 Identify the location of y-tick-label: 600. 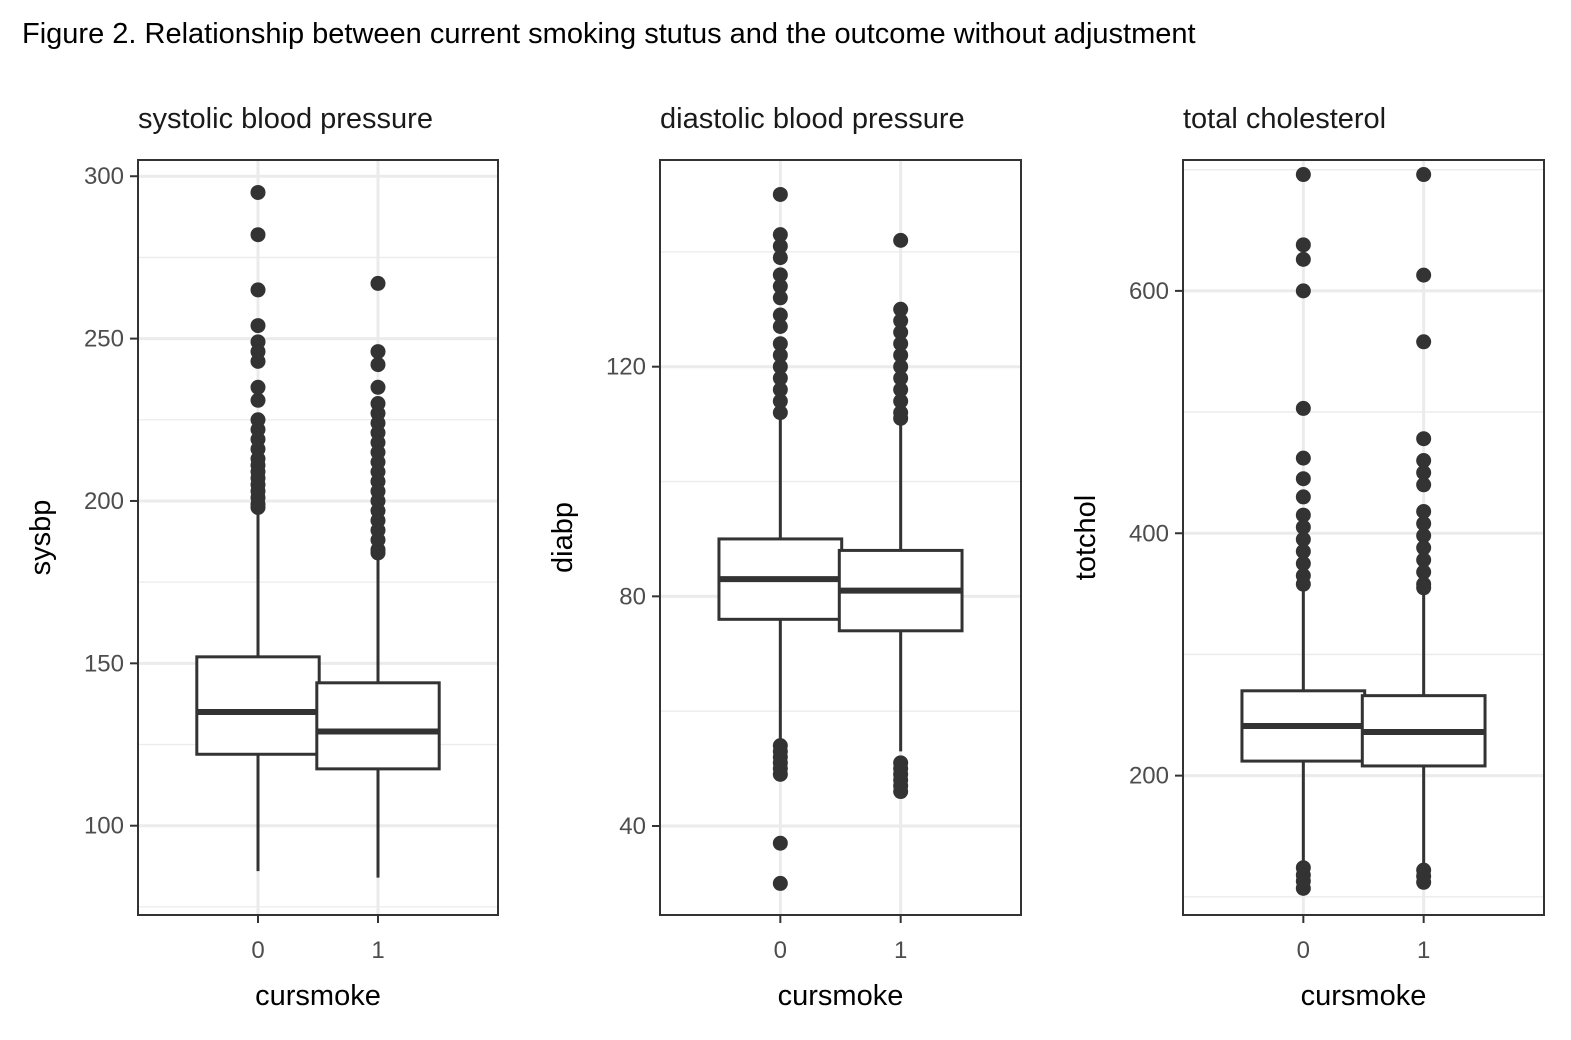
(1149, 291).